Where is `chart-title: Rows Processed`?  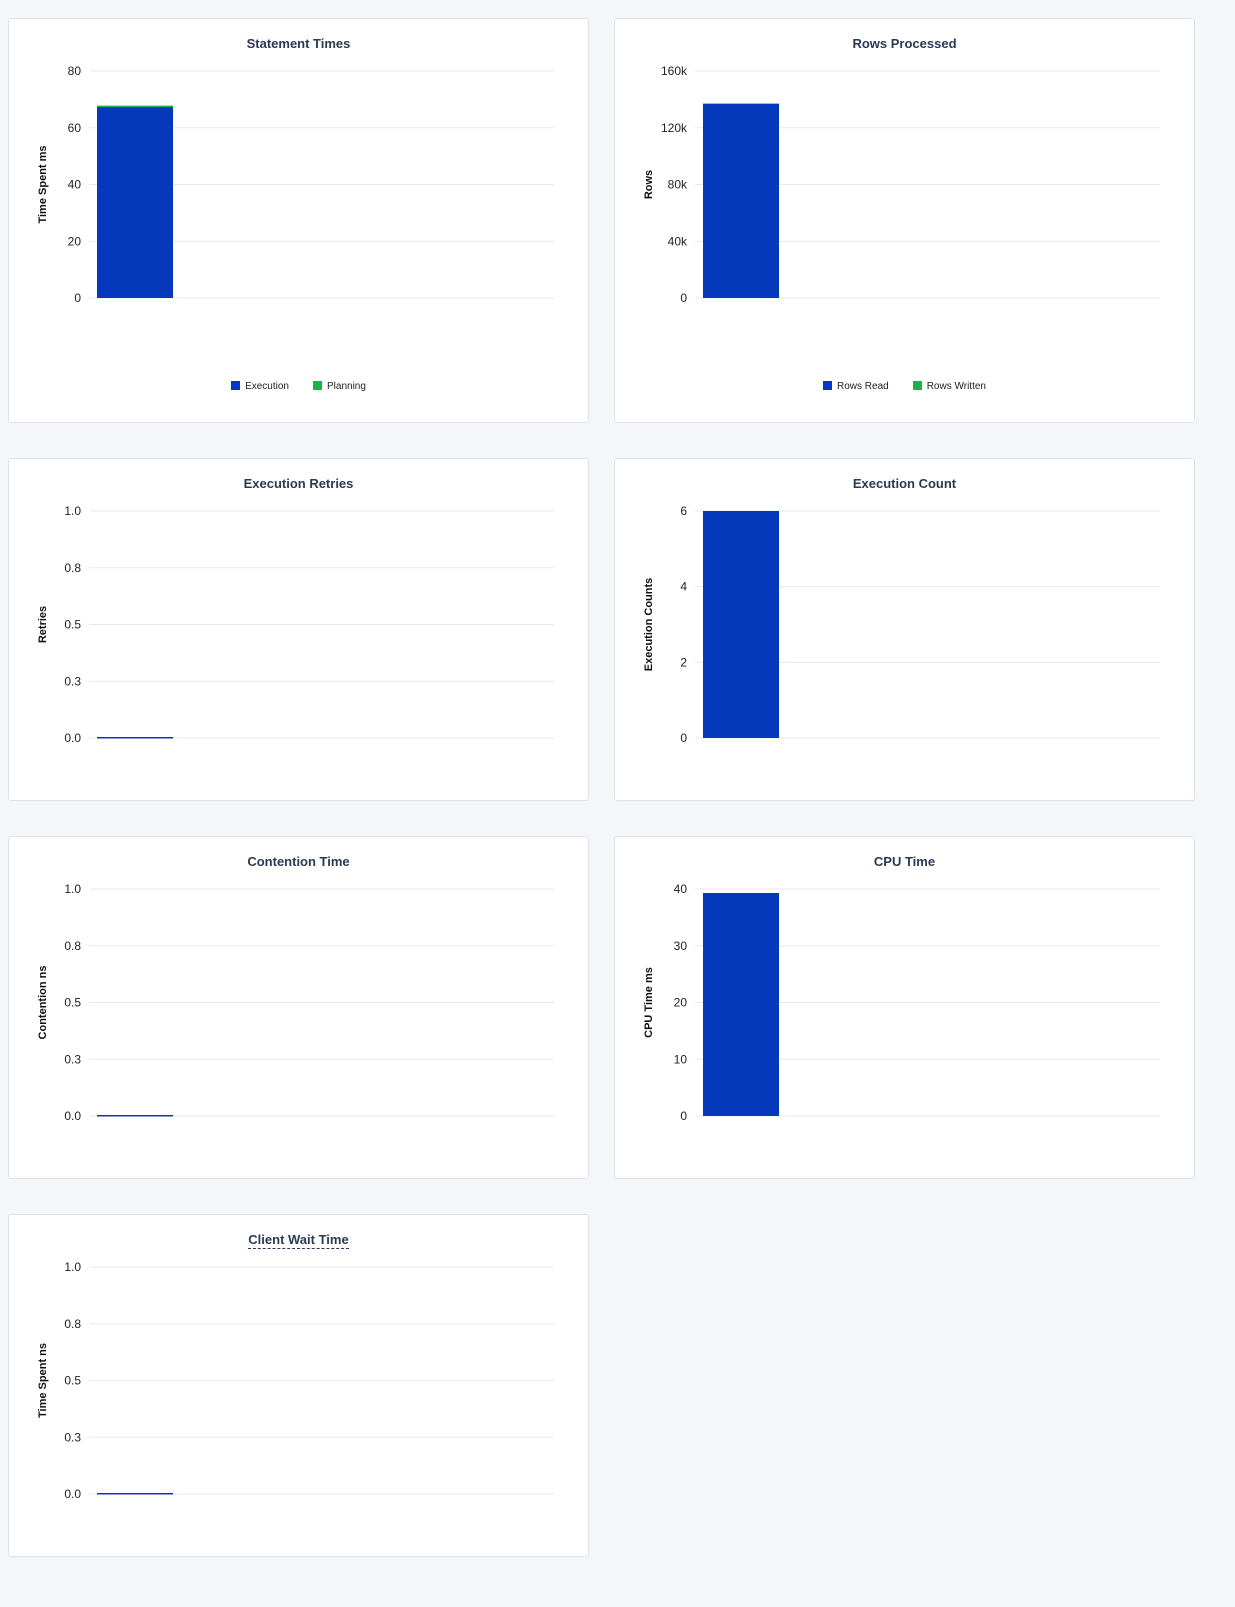
chart-title: Rows Processed is located at coordinates (904, 43).